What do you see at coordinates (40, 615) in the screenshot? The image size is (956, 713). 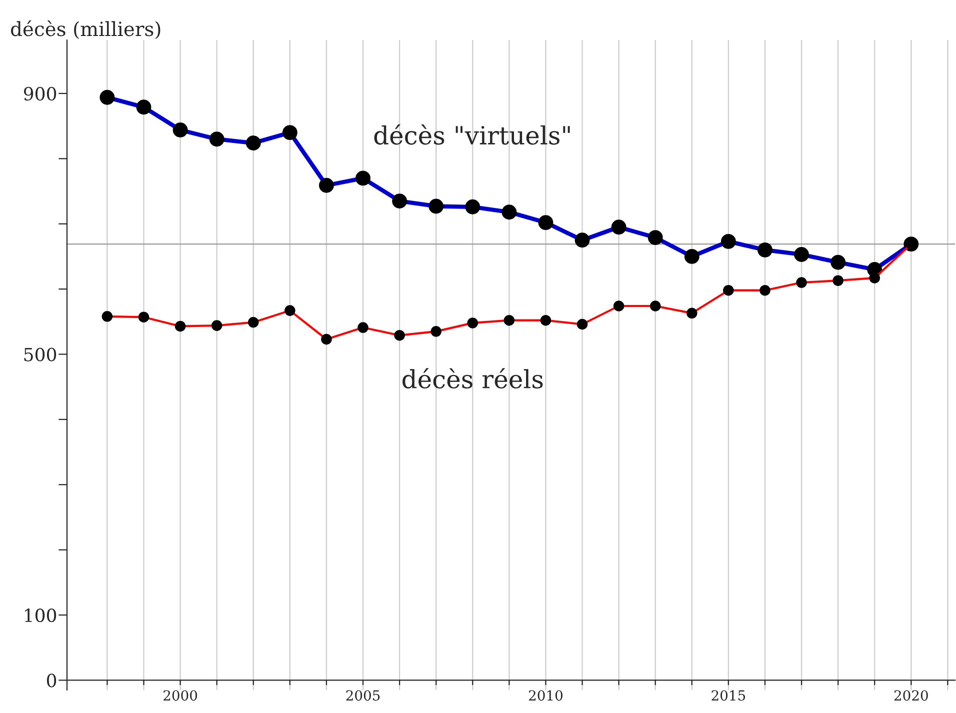 I see `y-tick-label: 100` at bounding box center [40, 615].